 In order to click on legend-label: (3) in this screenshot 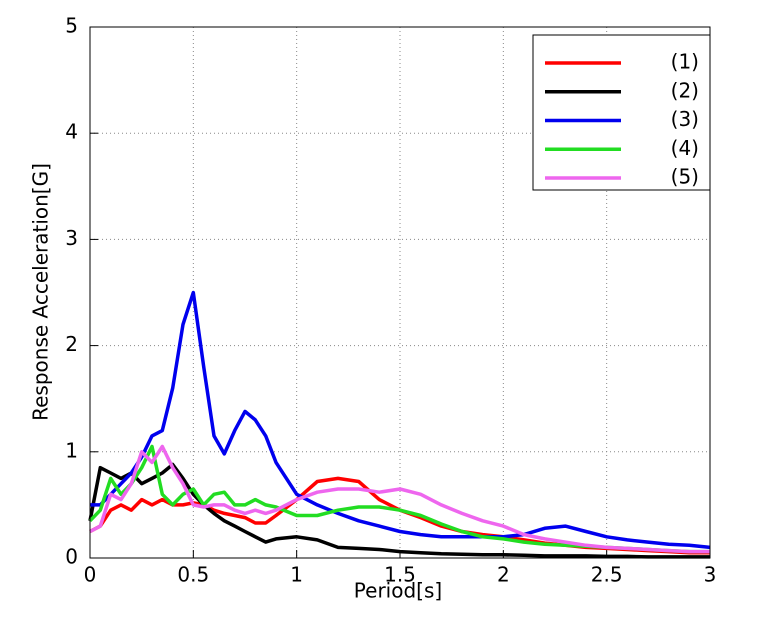, I will do `click(685, 119)`.